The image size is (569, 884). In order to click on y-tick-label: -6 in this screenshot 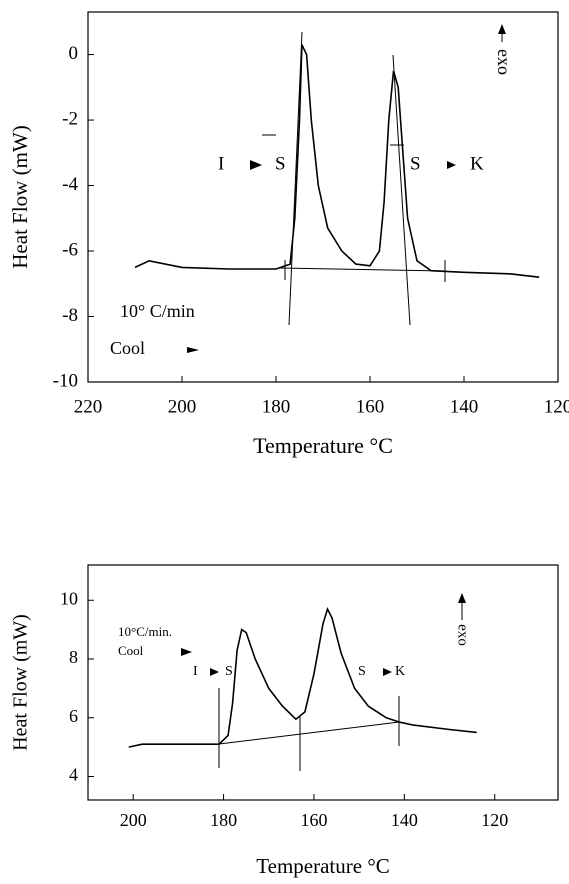, I will do `click(70, 249)`.